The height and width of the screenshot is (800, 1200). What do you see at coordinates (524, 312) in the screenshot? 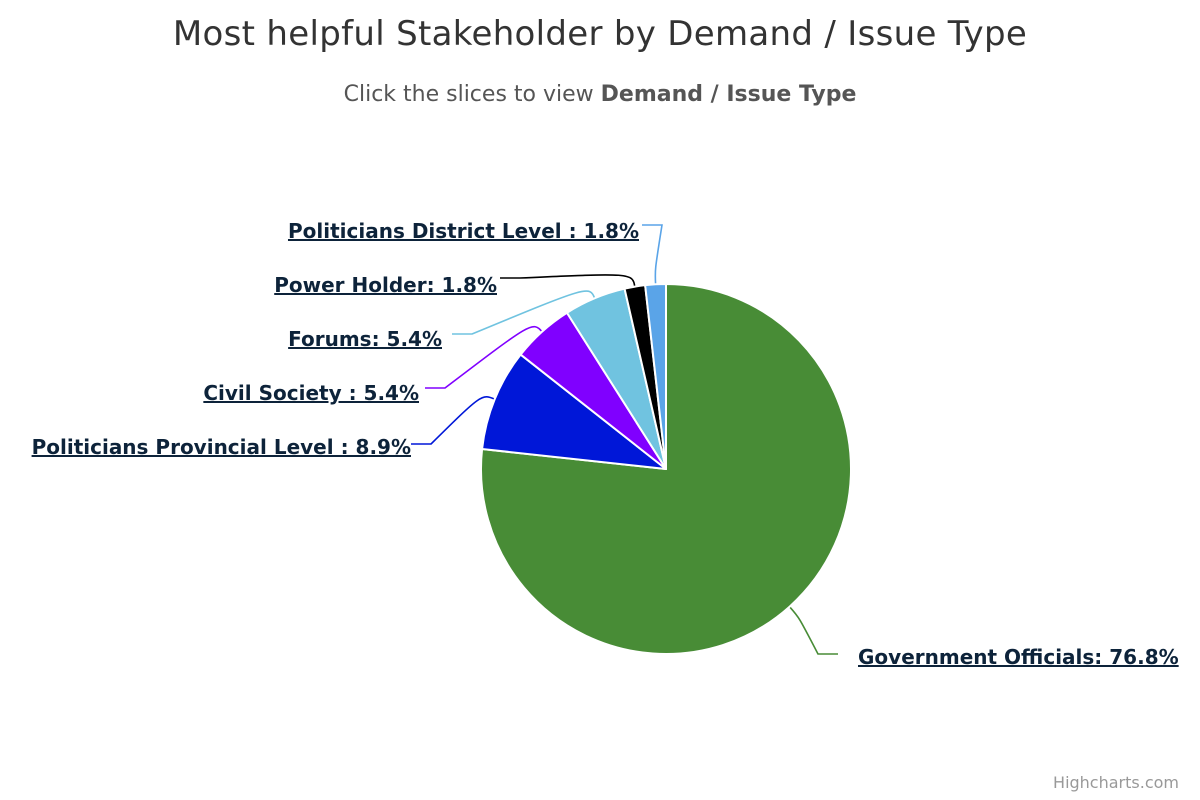
I see `connector-forums` at bounding box center [524, 312].